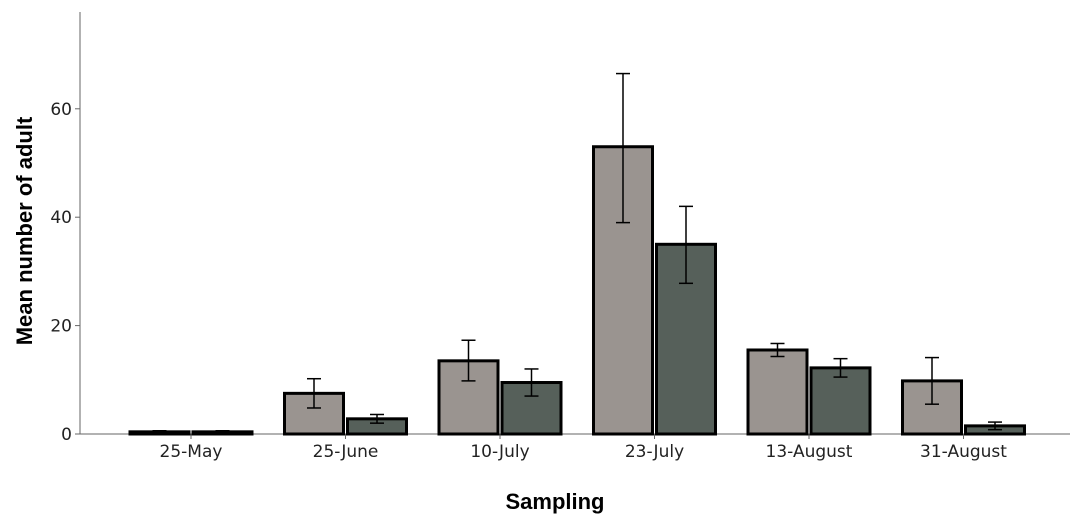  What do you see at coordinates (66, 435) in the screenshot?
I see `y-tick-label: 0` at bounding box center [66, 435].